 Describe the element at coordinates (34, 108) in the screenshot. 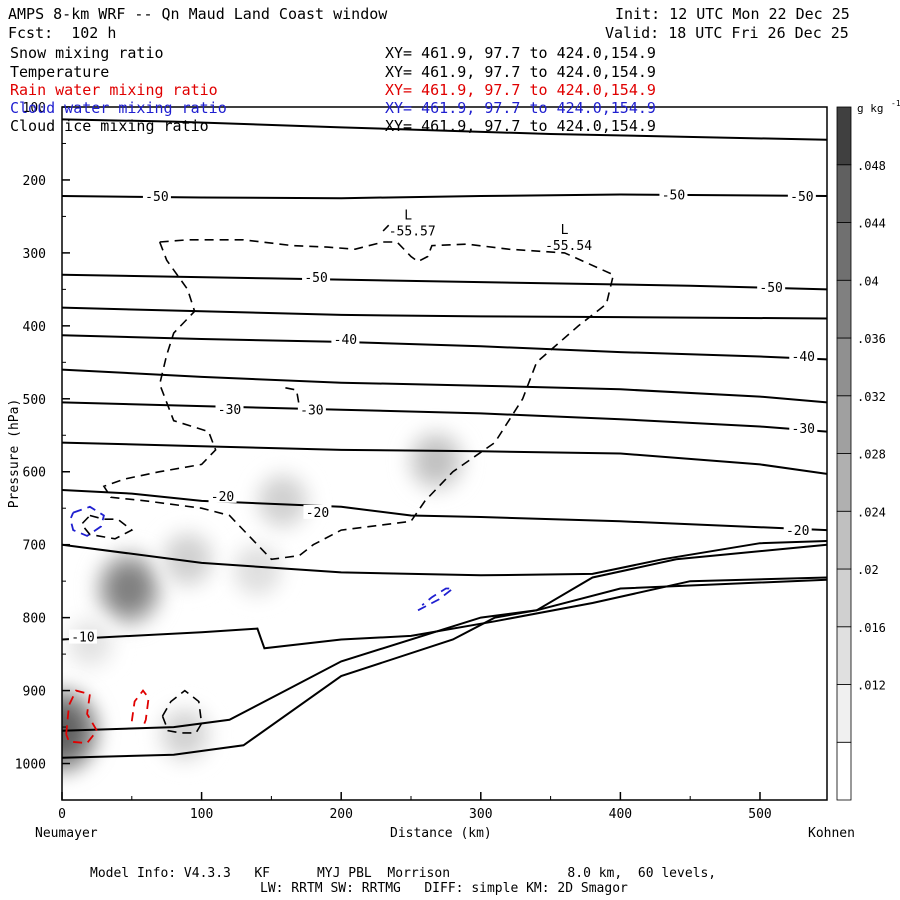

I see `y-tick-label: 100` at that location.